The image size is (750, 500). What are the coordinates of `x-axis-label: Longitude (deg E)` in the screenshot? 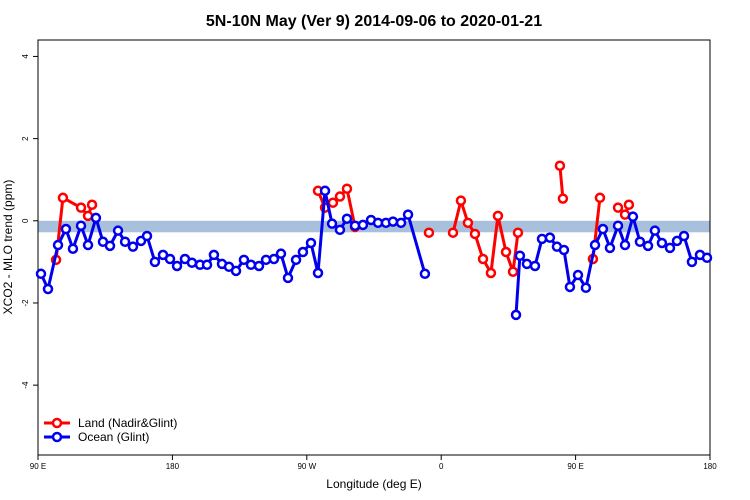 It's located at (373, 484).